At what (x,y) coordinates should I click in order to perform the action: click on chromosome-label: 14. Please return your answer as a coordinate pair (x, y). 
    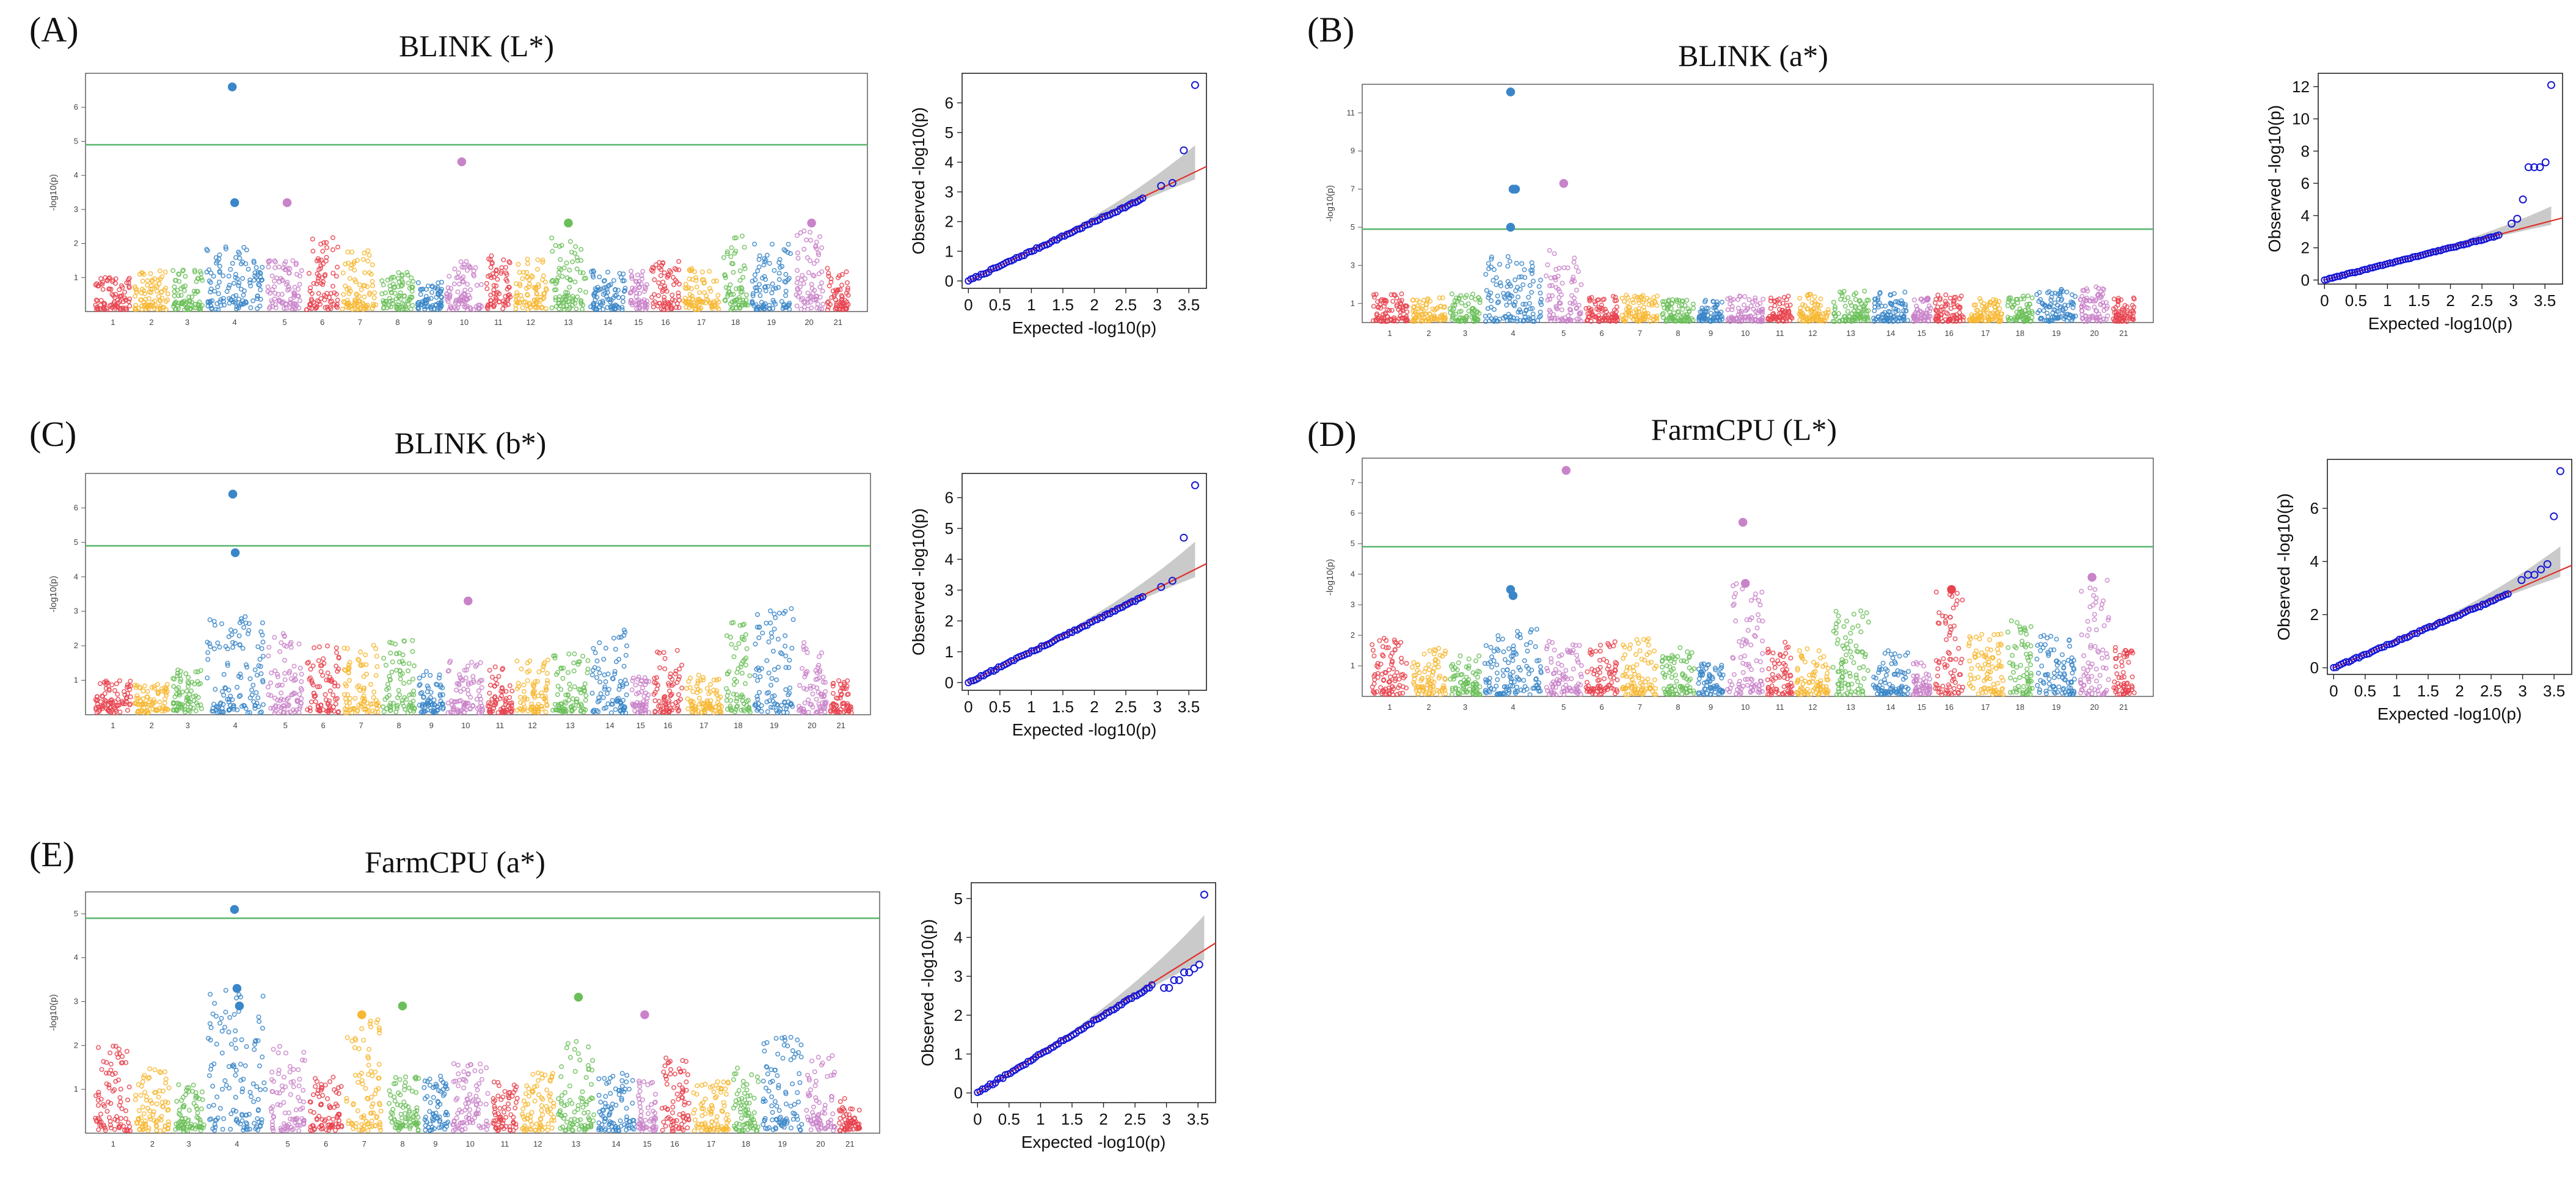
    Looking at the image, I should click on (1891, 333).